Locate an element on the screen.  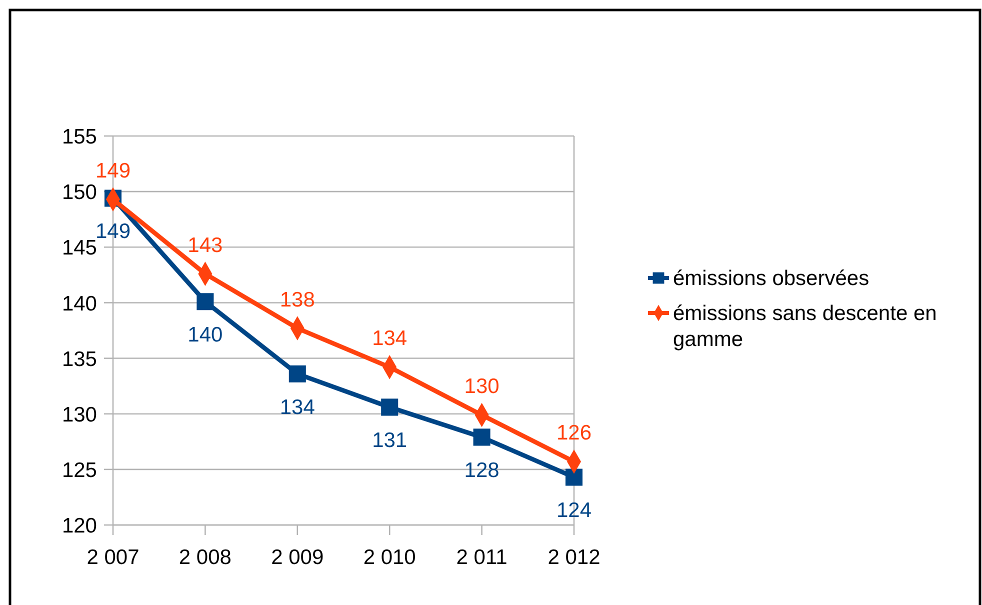
y-tick-label: 140 is located at coordinates (79, 304).